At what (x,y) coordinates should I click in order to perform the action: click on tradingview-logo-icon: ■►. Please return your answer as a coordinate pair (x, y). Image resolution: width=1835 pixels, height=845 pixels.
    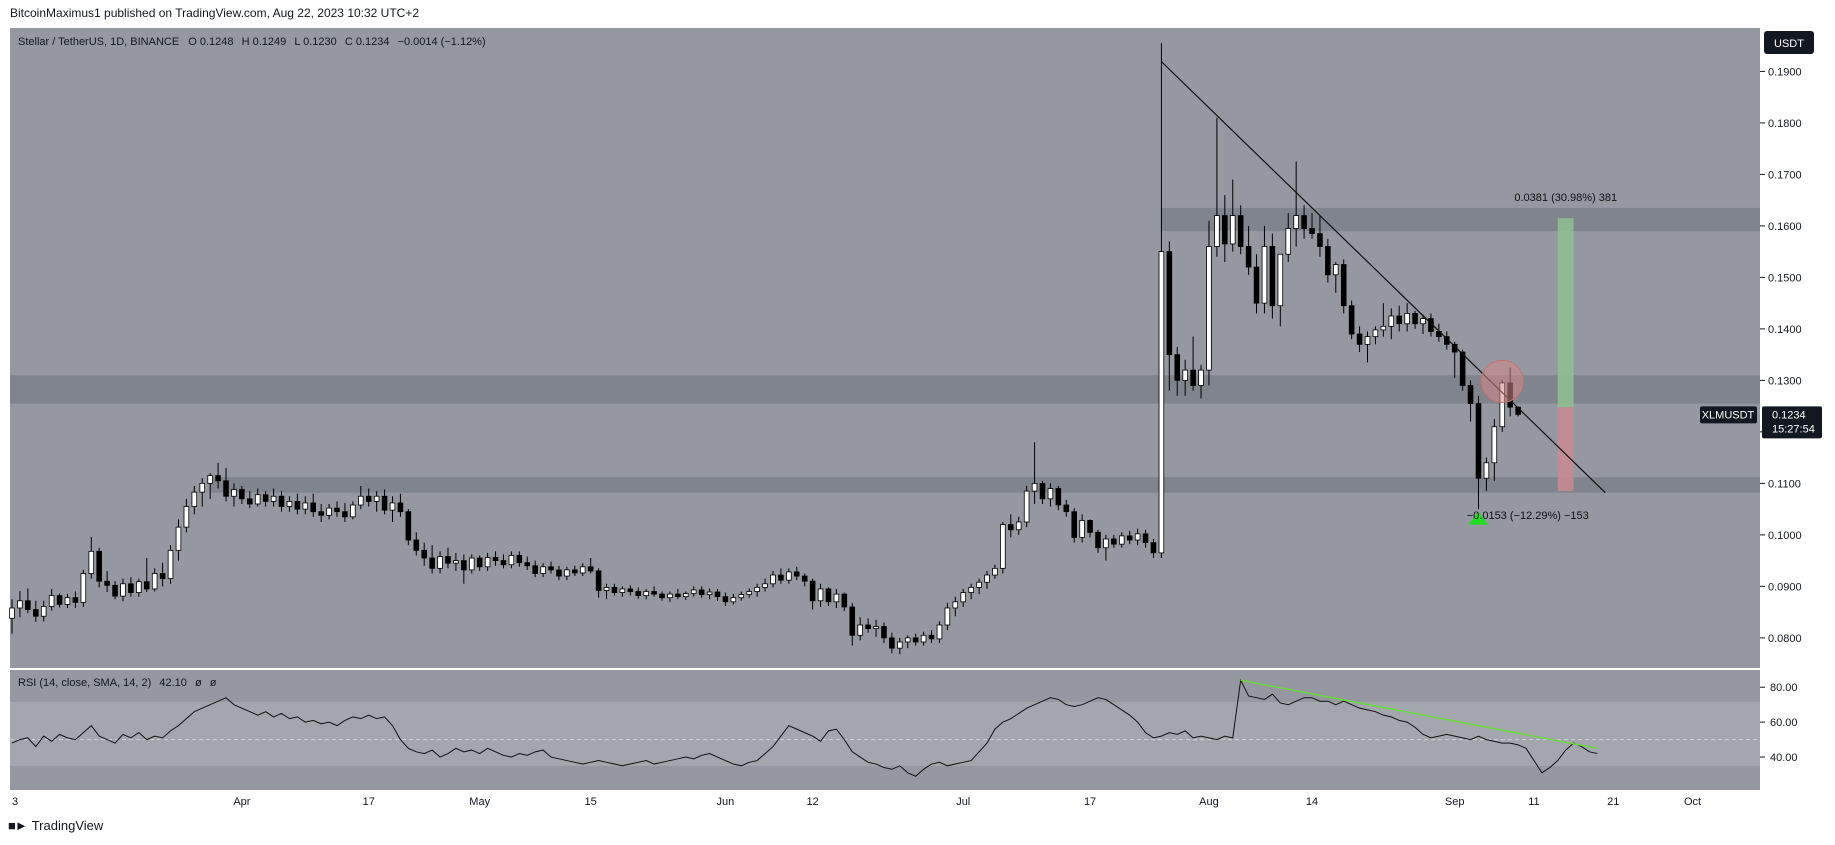
    Looking at the image, I should click on (18, 825).